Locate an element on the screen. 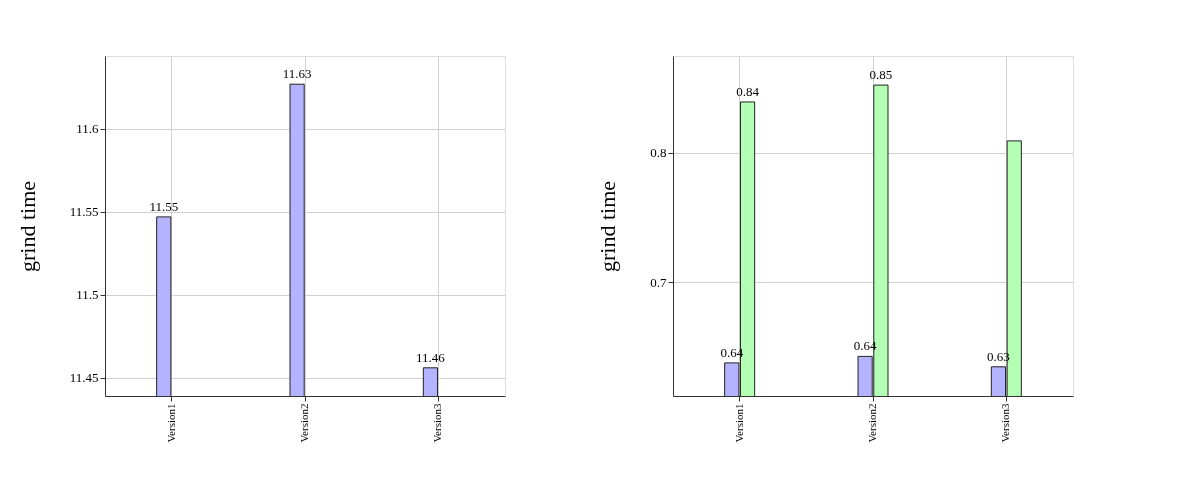  y-tick-label: 11.6 is located at coordinates (87, 129).